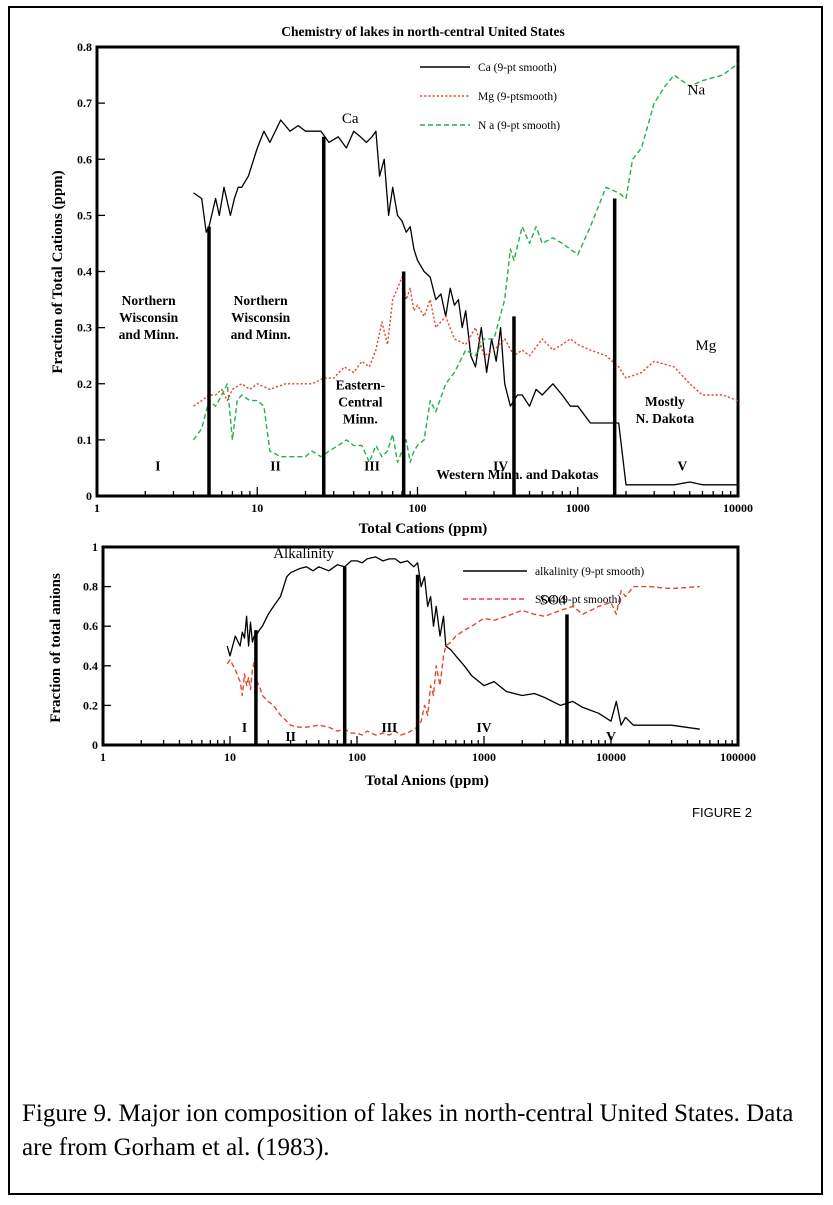 This screenshot has height=1205, width=833. I want to click on chart1-series-label: Na, so click(697, 91).